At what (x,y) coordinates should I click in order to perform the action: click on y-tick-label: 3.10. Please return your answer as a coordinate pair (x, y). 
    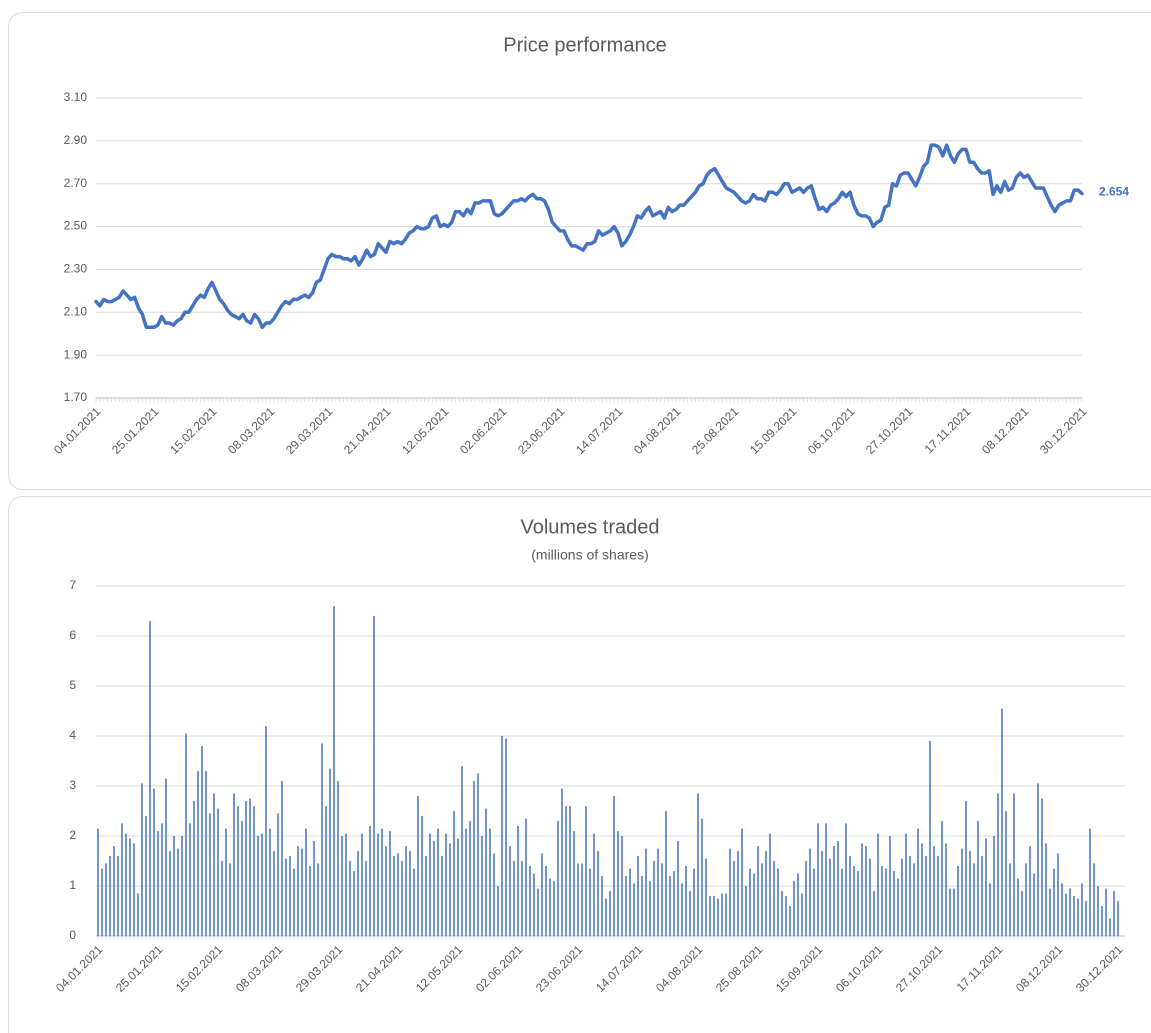
    Looking at the image, I should click on (76, 97).